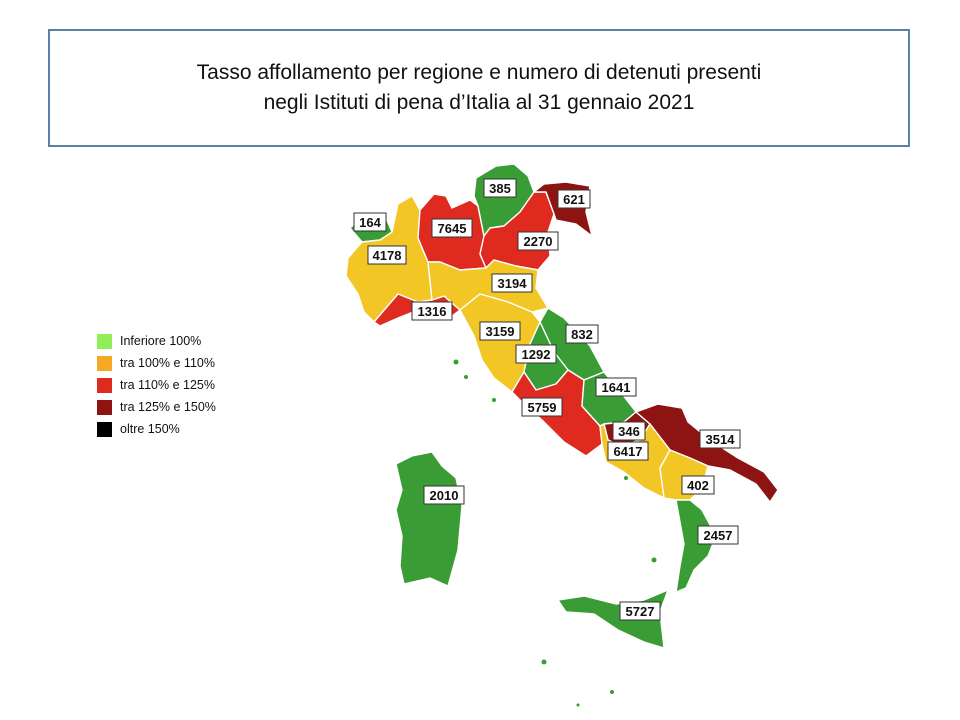 The width and height of the screenshot is (960, 720). I want to click on label-text: 5727, so click(640, 611).